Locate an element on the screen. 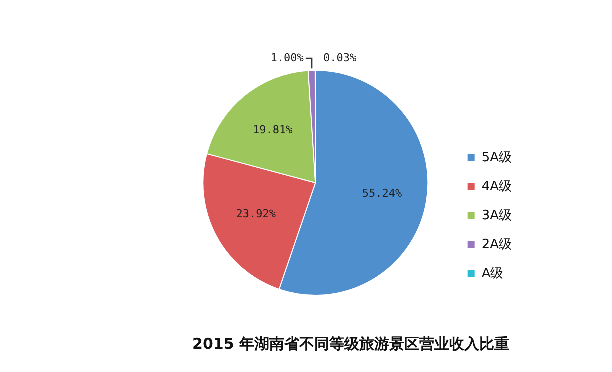  data-label: 19.81% is located at coordinates (273, 130).